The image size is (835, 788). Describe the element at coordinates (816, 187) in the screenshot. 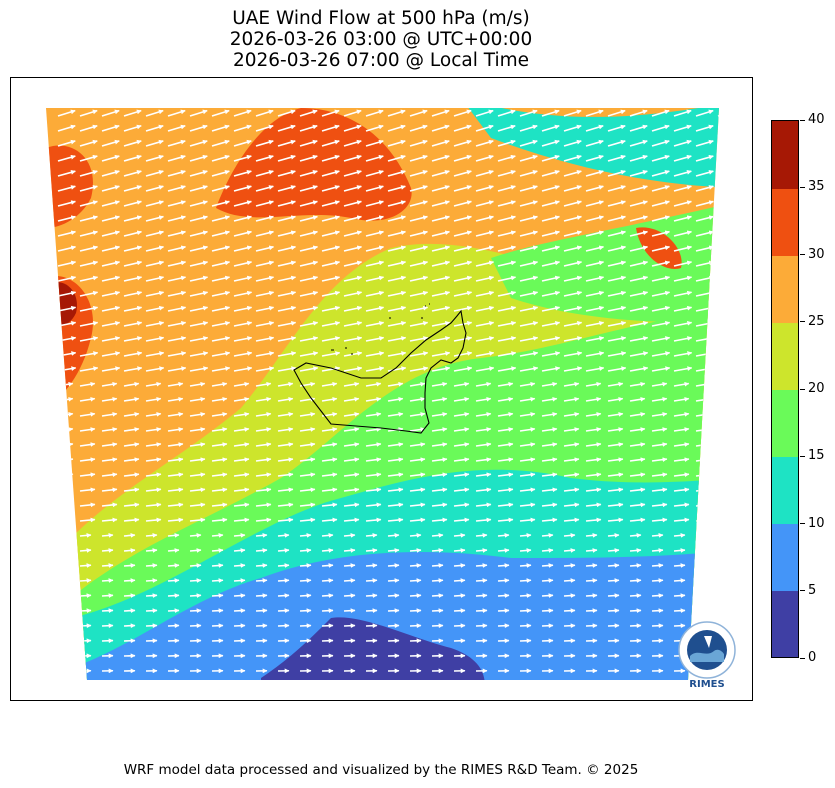

I see `colorbar-tick-label: 35` at that location.